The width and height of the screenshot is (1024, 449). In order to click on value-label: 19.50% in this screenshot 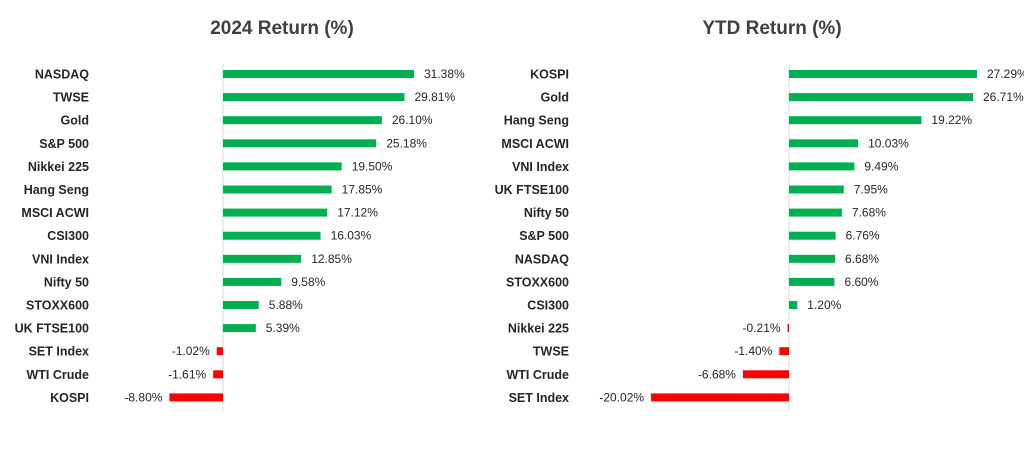, I will do `click(372, 166)`.